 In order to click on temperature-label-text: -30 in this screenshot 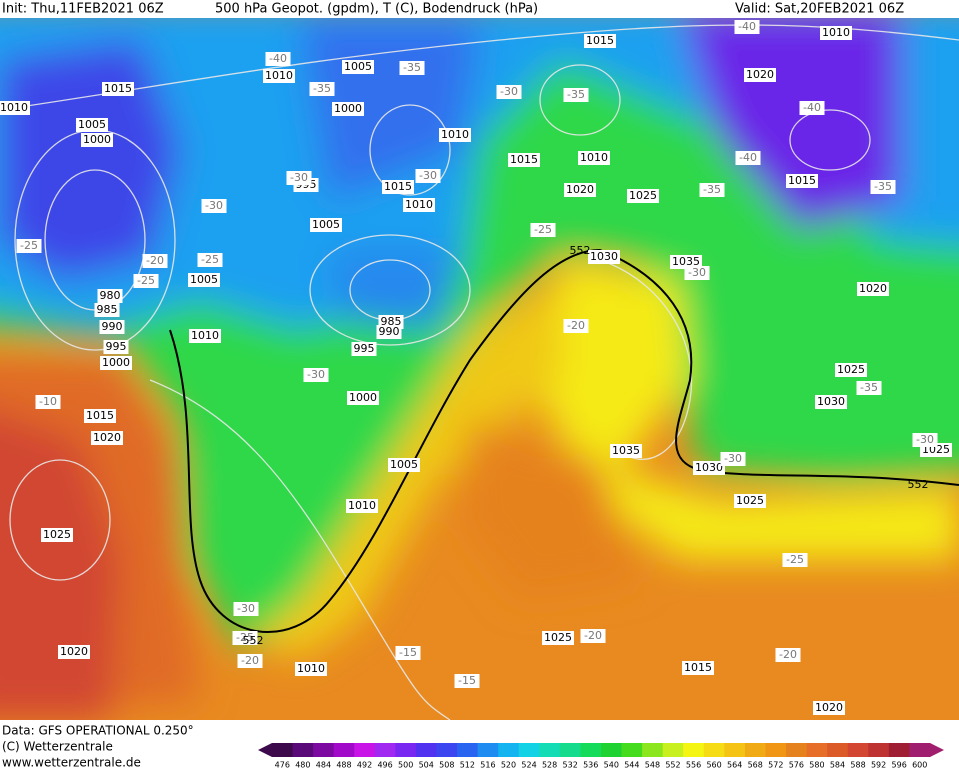, I will do `click(316, 374)`.